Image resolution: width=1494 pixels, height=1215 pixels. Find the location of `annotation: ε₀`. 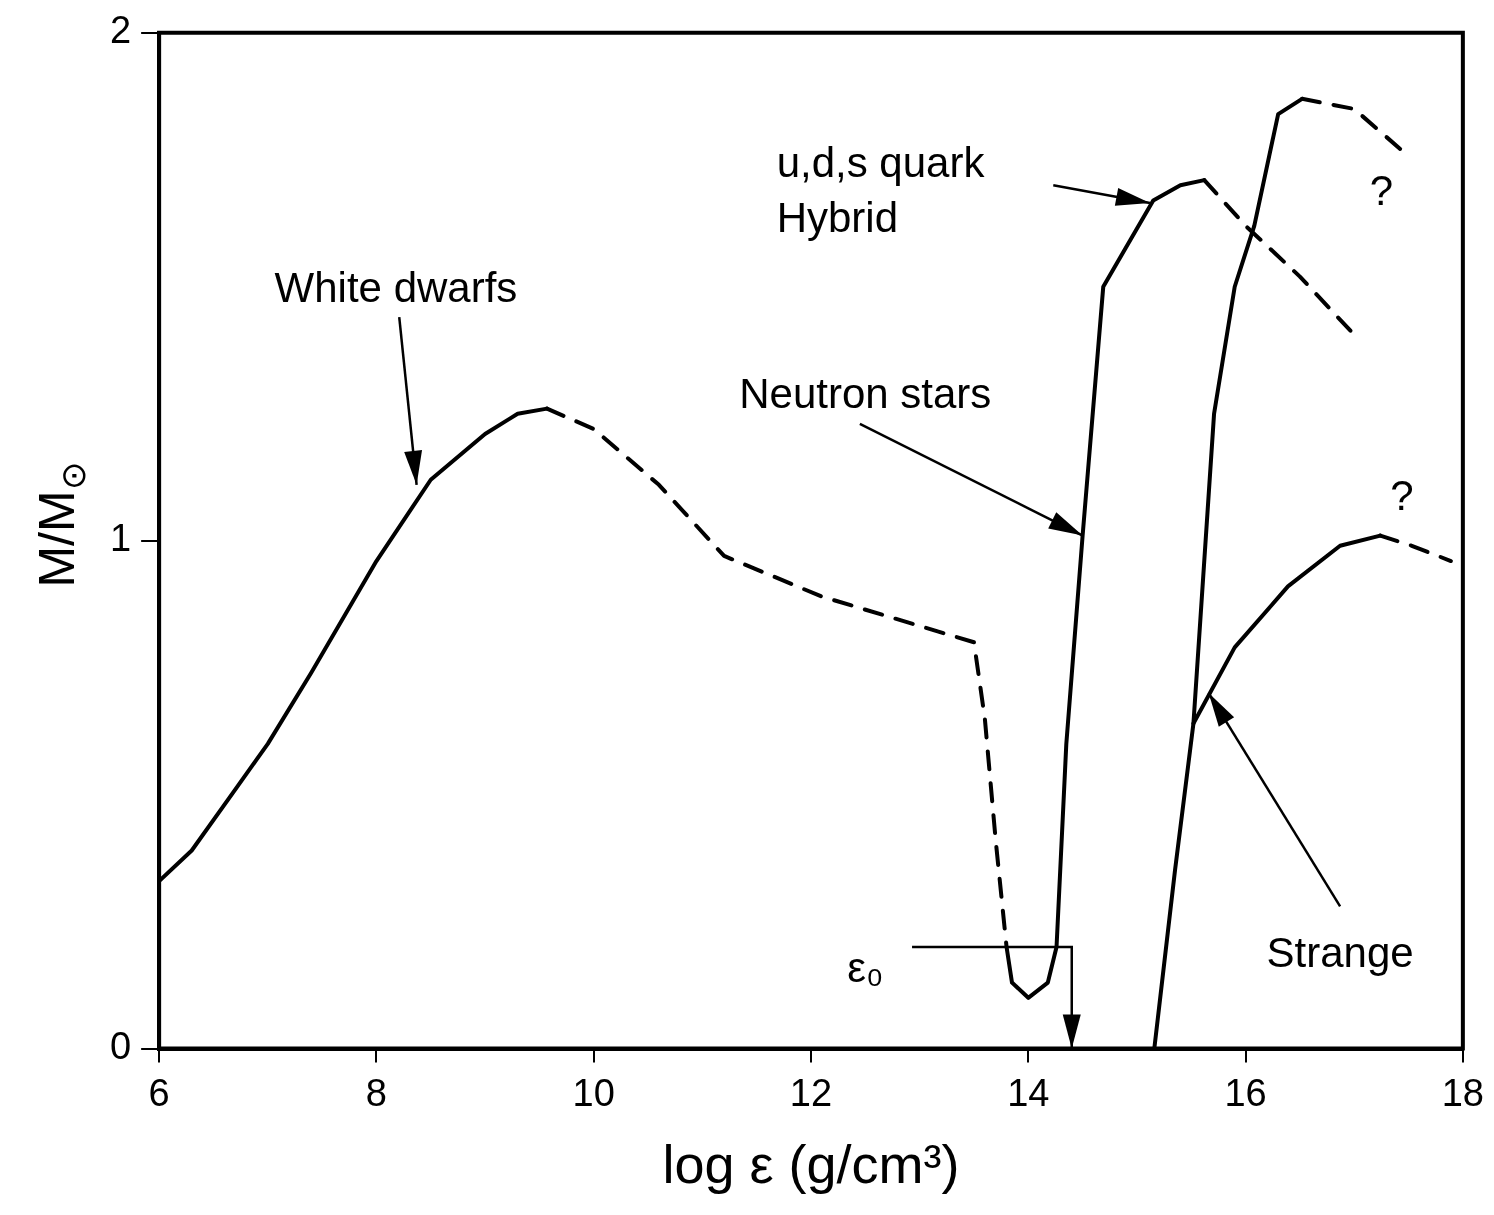

annotation: ε₀ is located at coordinates (865, 967).